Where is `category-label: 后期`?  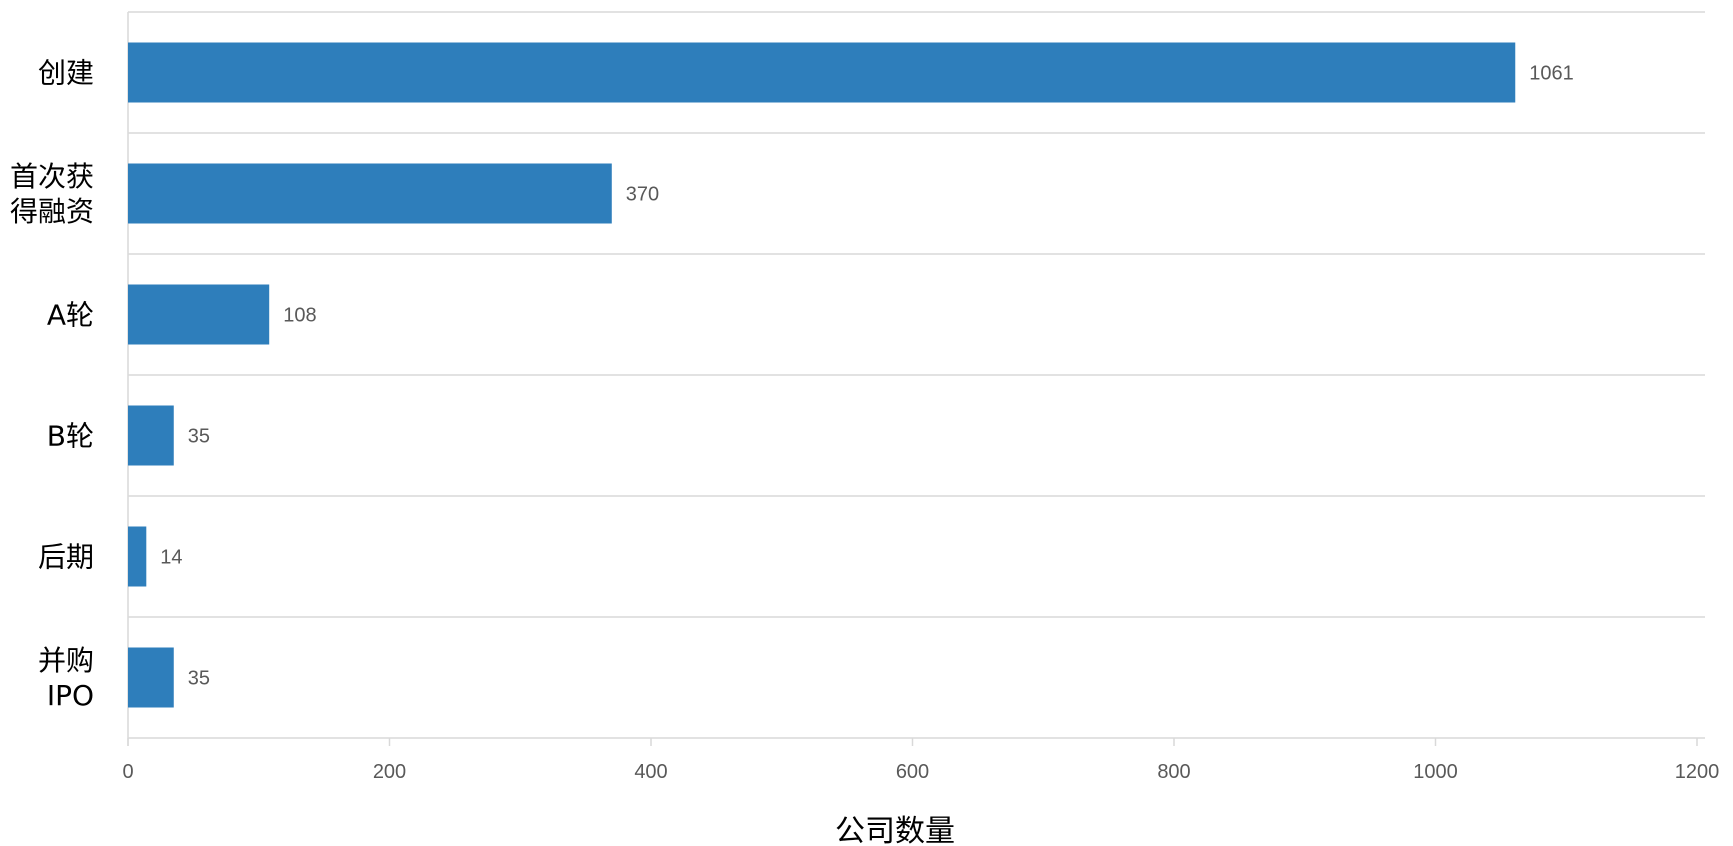
category-label: 后期 is located at coordinates (66, 557).